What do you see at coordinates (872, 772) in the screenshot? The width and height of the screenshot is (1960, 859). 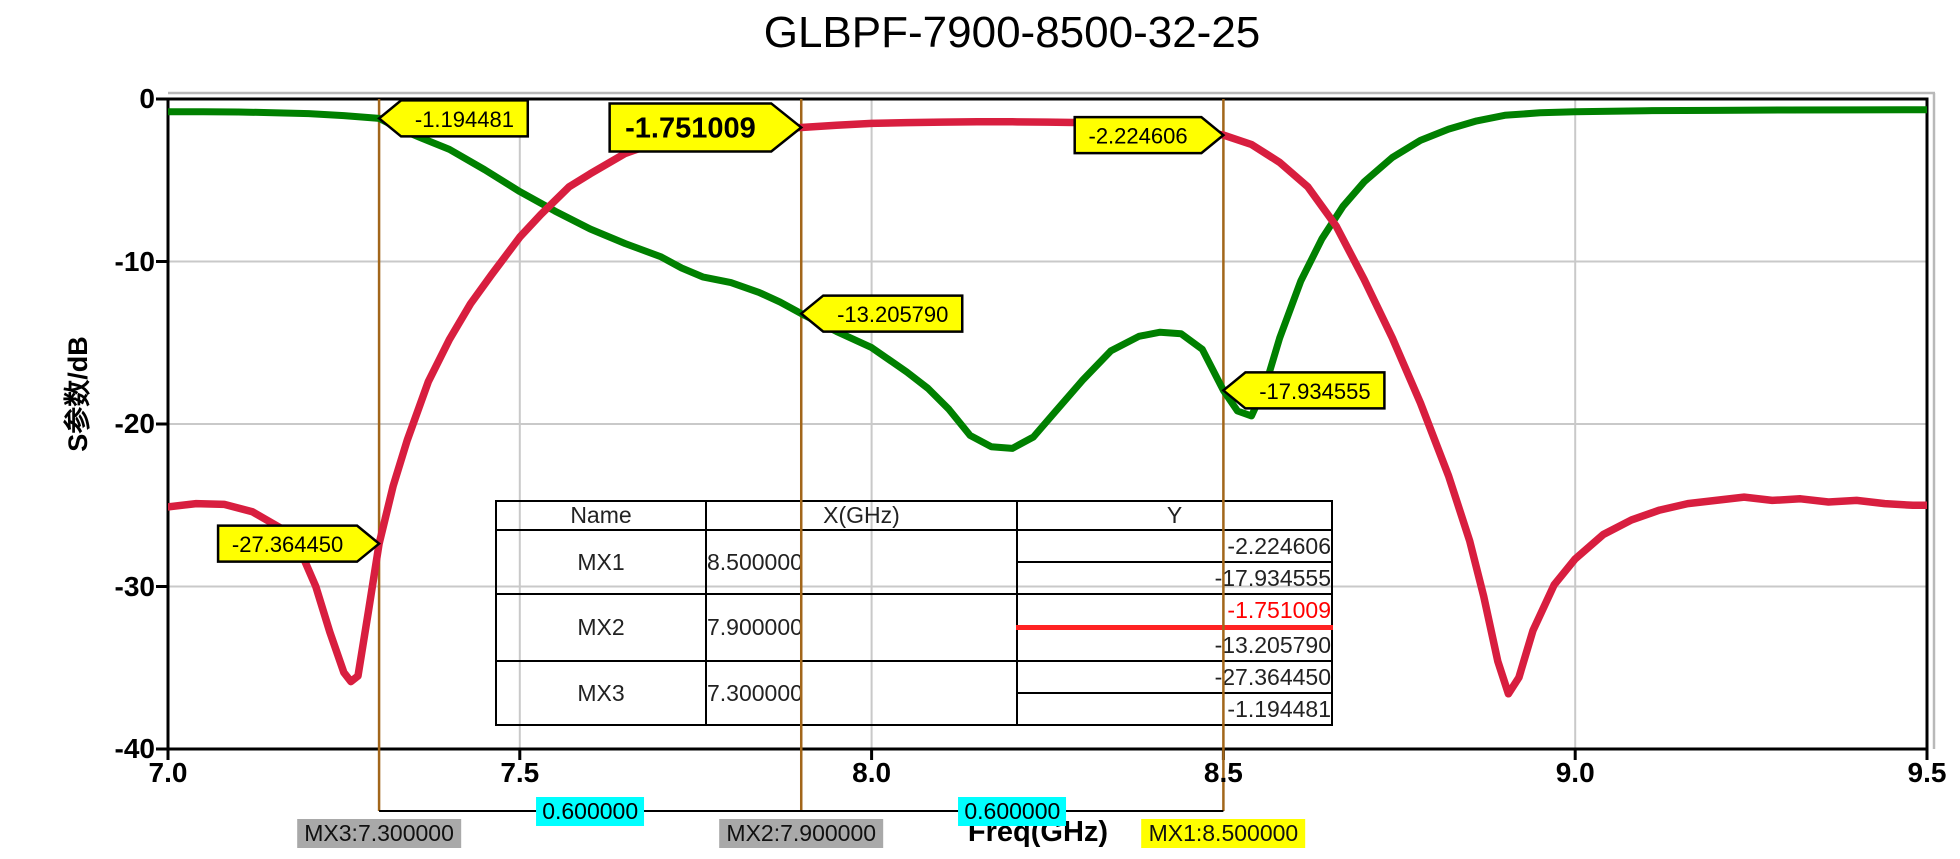 I see `x-tick-label: 8.0` at bounding box center [872, 772].